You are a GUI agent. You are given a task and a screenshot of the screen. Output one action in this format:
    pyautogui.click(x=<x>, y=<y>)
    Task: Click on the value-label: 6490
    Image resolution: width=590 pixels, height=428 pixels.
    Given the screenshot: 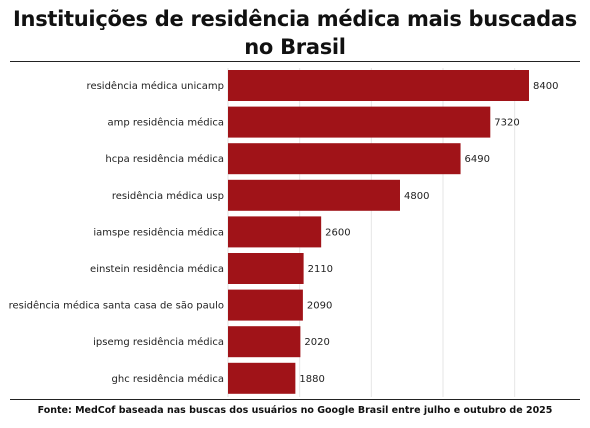 What is the action you would take?
    pyautogui.click(x=477, y=159)
    